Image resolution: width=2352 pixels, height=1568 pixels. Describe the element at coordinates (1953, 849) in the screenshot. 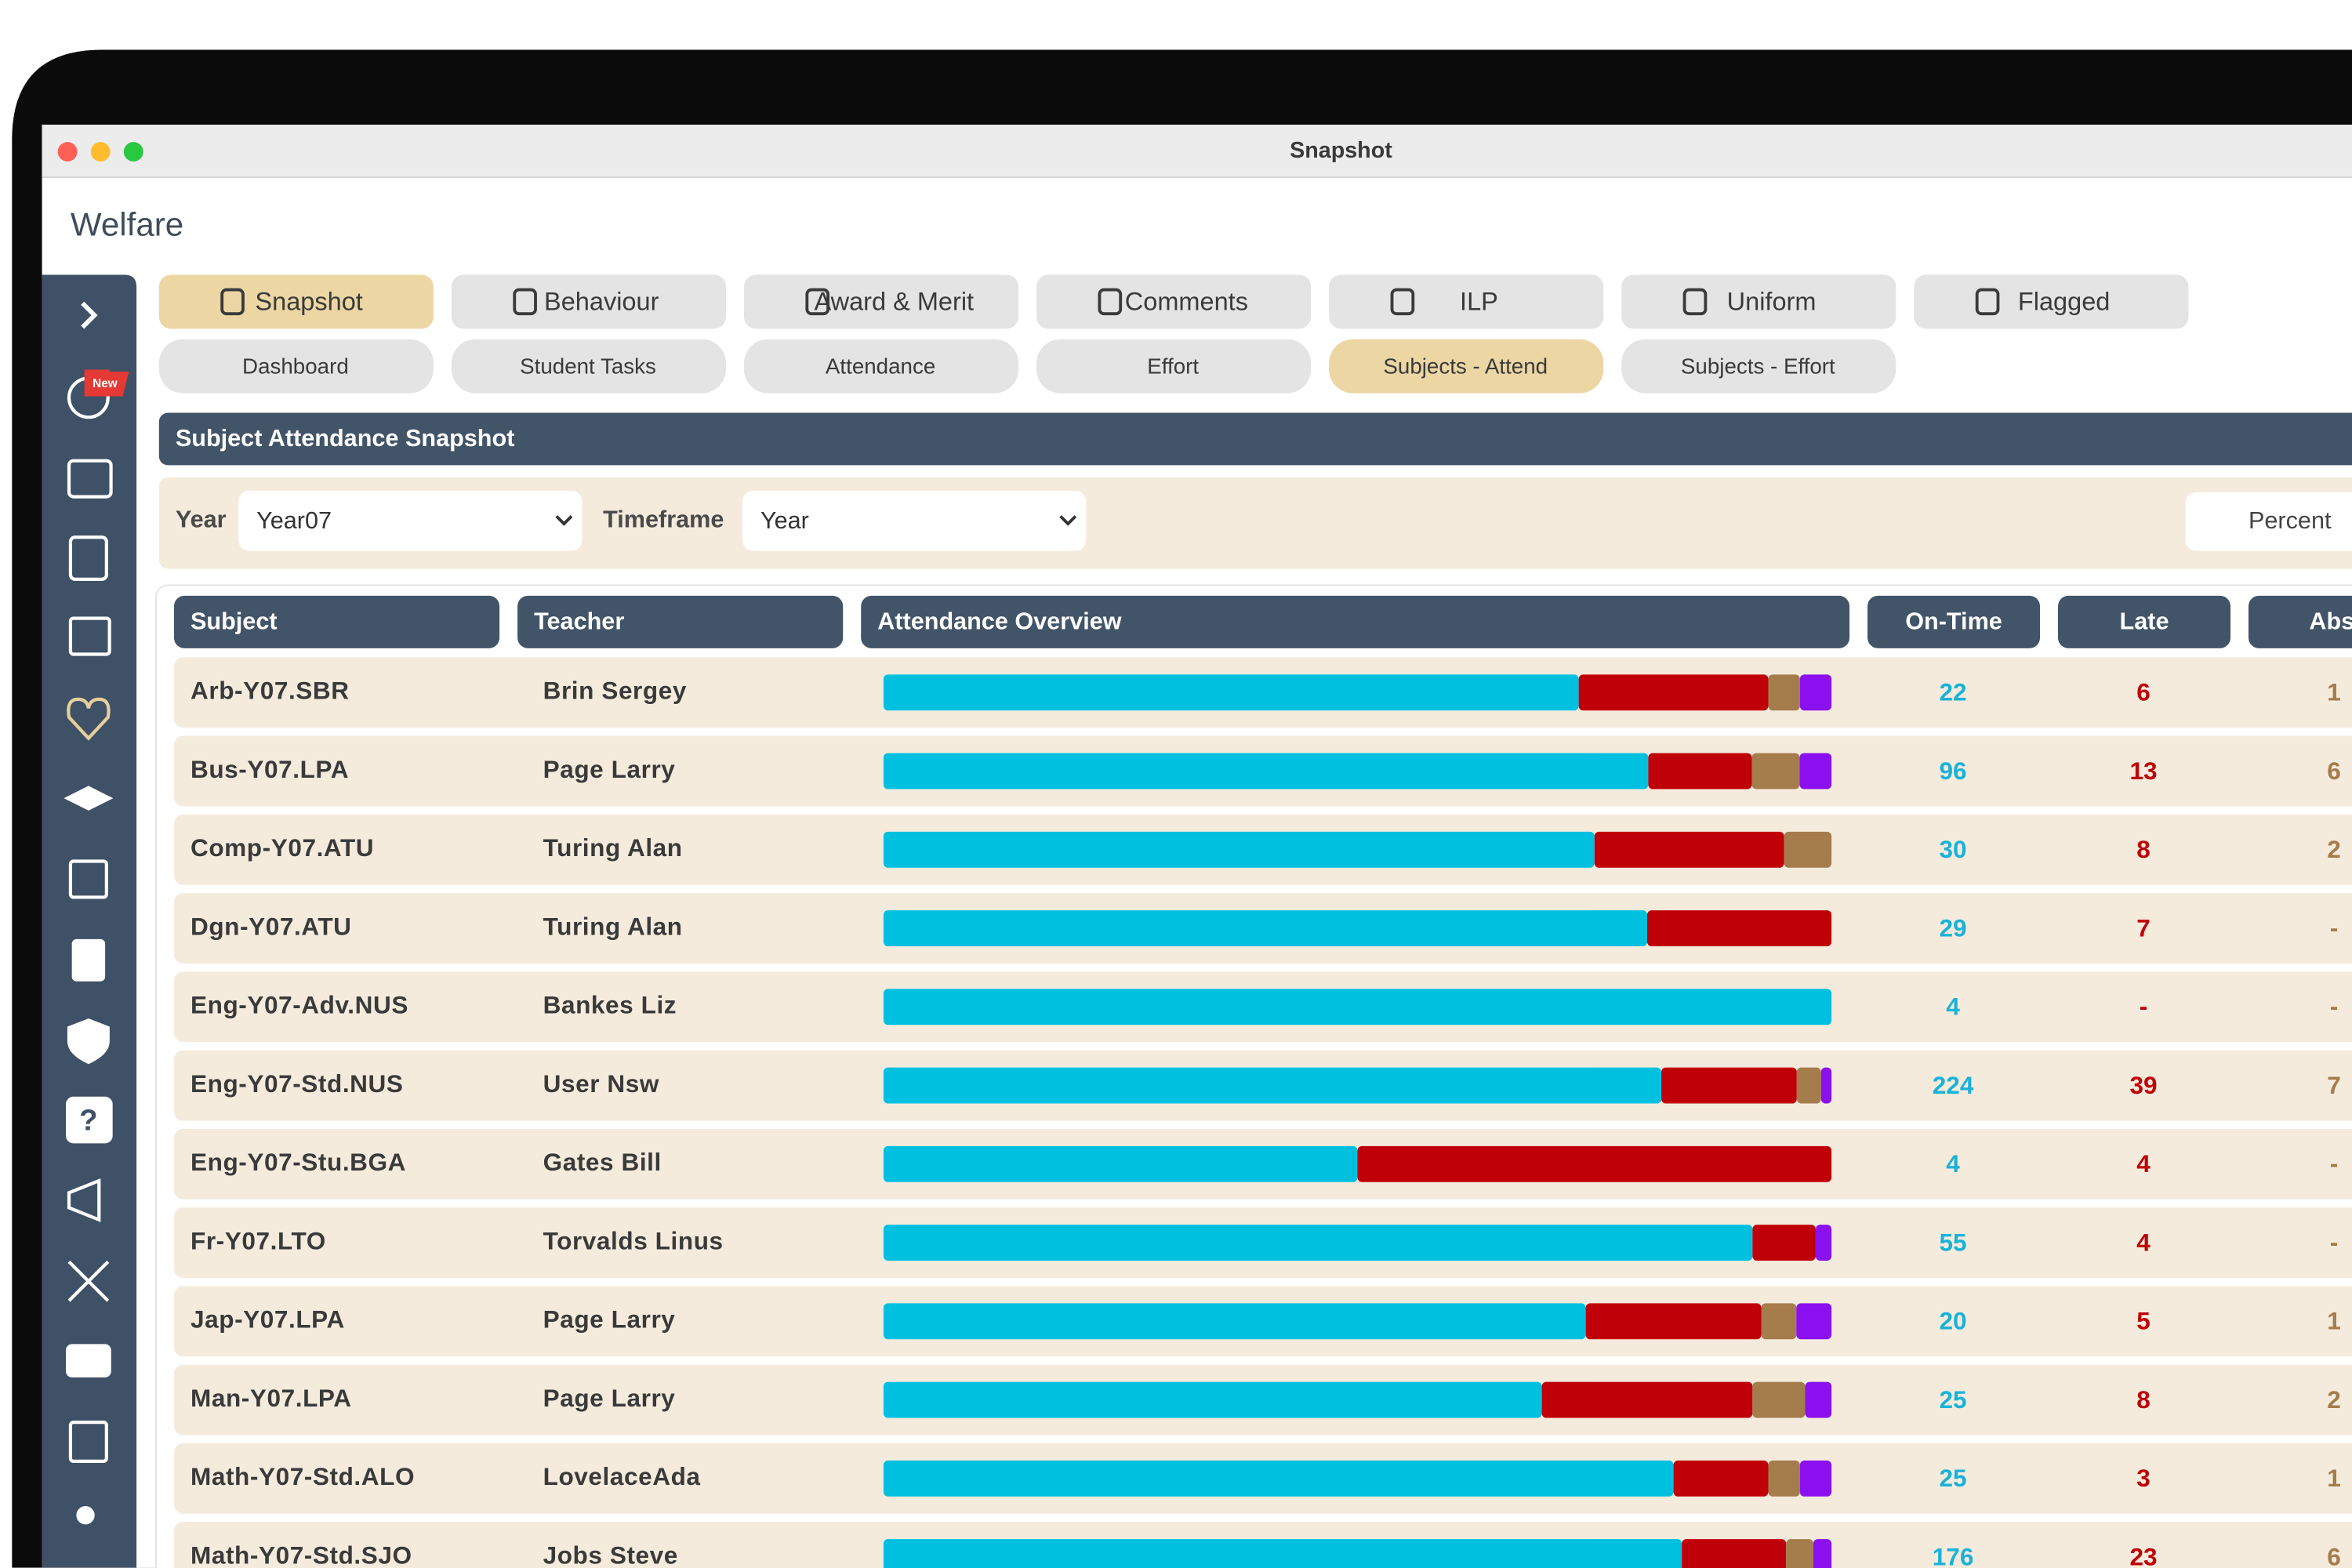

I see `count-cell: 30` at that location.